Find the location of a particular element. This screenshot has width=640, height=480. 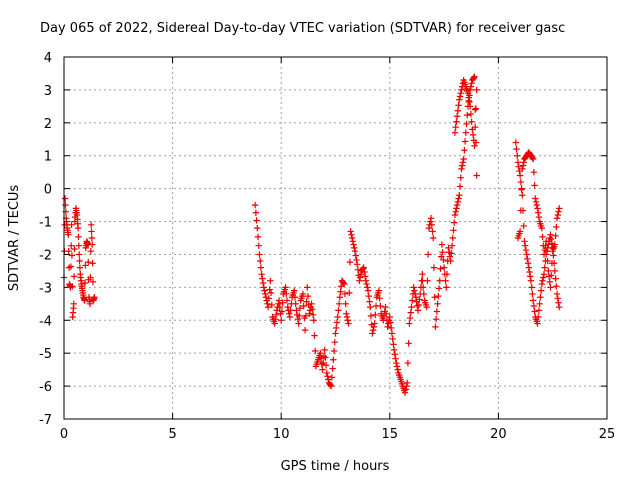

y-tick-label: -1 is located at coordinates (45, 223).